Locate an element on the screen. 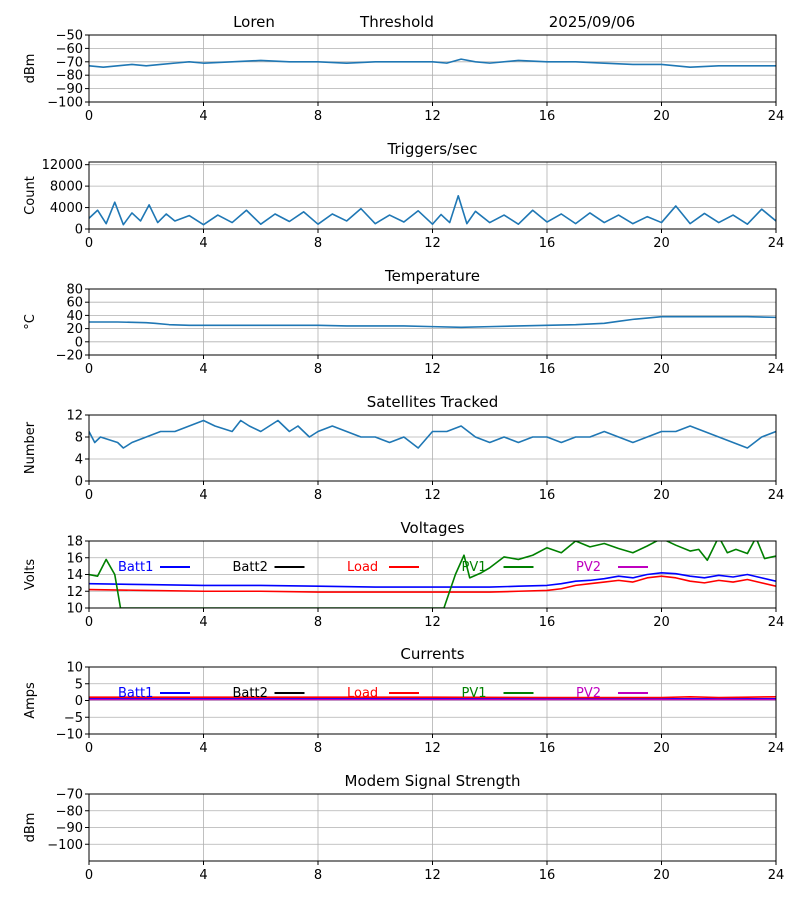 Image resolution: width=800 pixels, height=900 pixels. y-tick-label: 4 is located at coordinates (79, 460).